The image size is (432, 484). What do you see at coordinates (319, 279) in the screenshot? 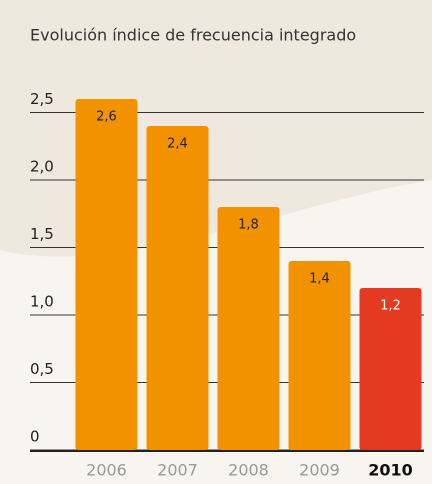
I see `data-label: 1,4` at bounding box center [319, 279].